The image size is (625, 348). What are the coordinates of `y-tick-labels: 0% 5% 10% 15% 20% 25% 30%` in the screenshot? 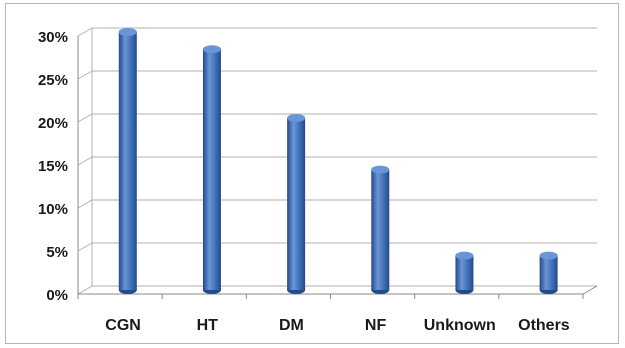 It's located at (53, 166).